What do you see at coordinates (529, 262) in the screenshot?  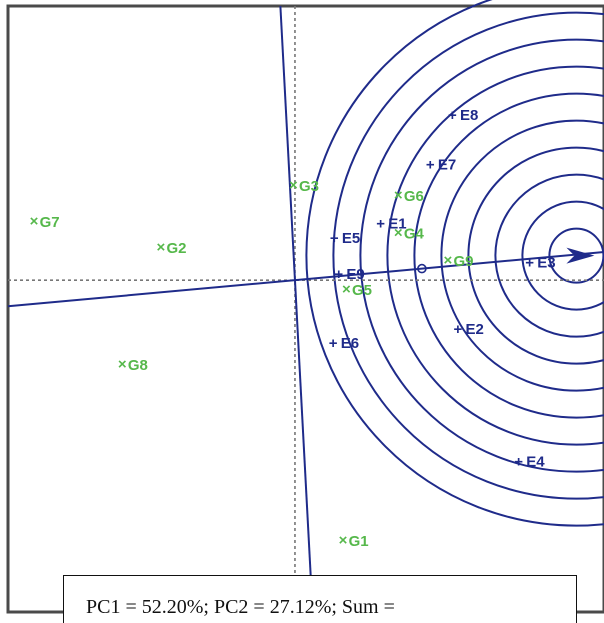 I see `environment-marker-e3: +` at bounding box center [529, 262].